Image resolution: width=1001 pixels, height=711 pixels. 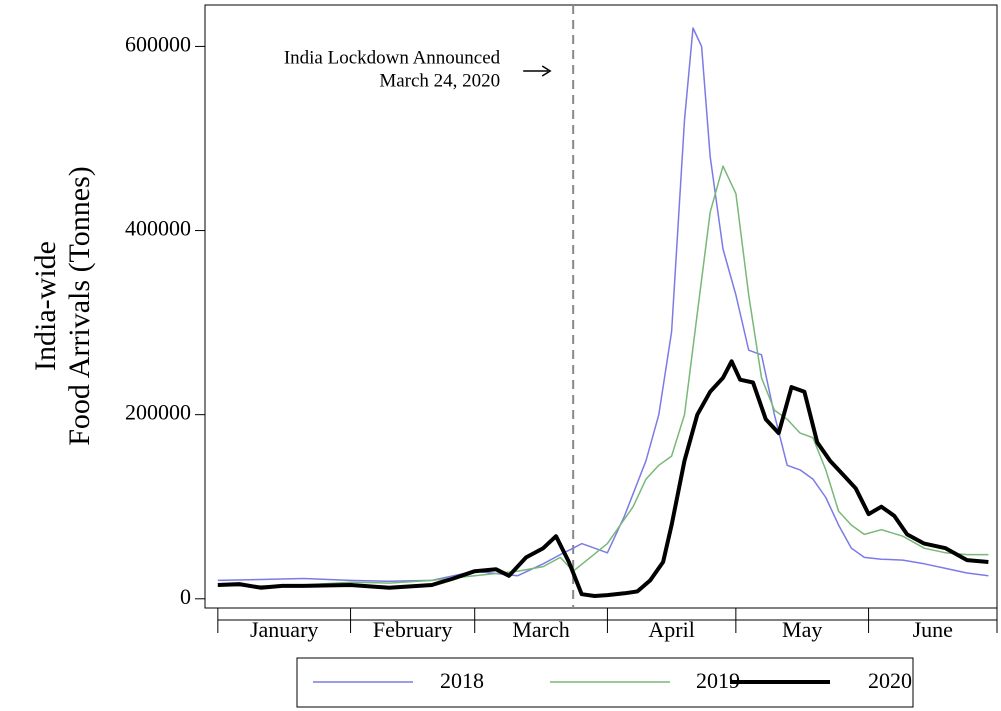 What do you see at coordinates (462, 680) in the screenshot?
I see `legend-label: 2018` at bounding box center [462, 680].